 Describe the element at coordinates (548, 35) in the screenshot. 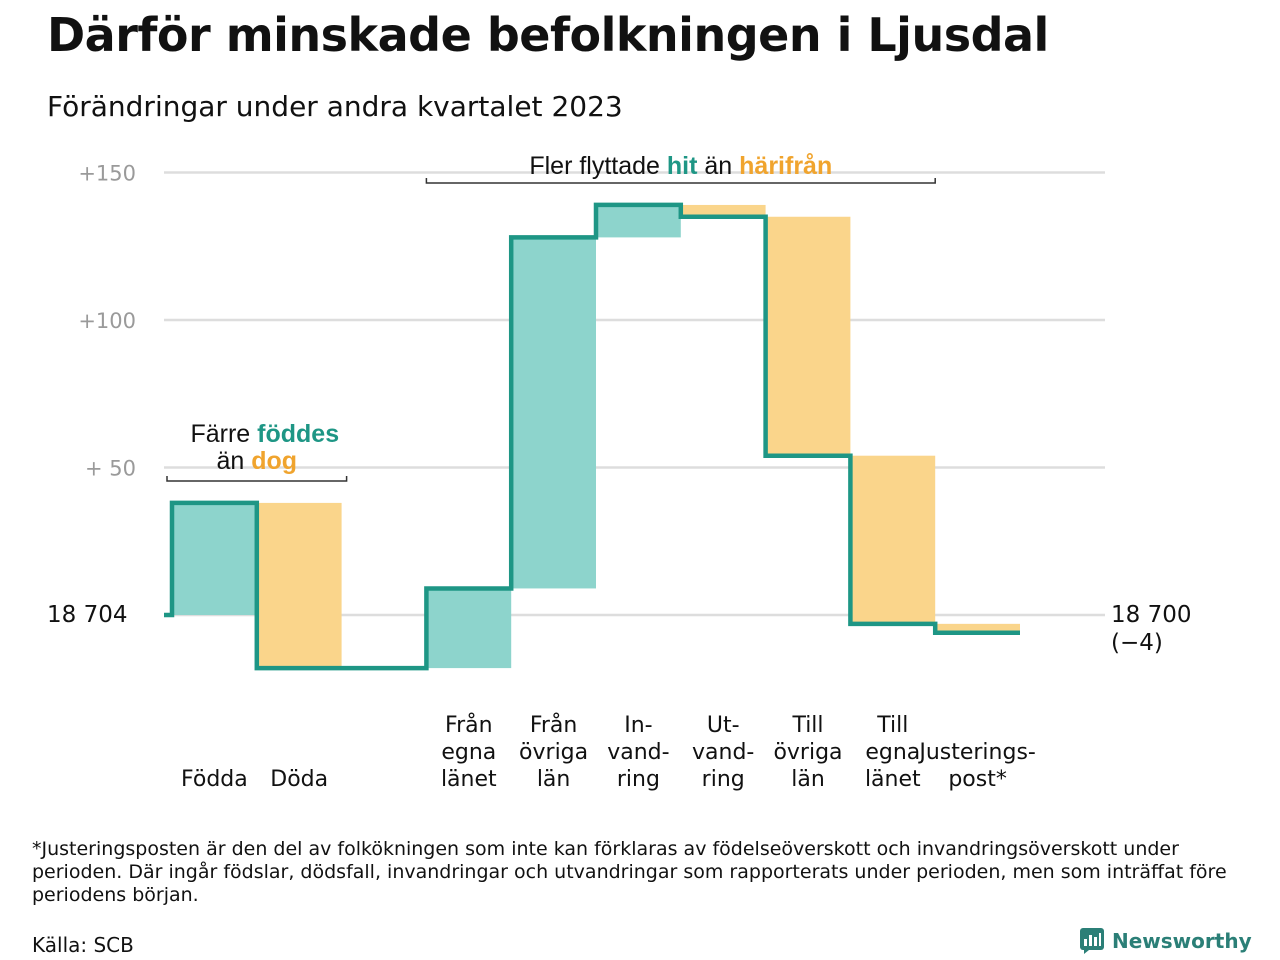

I see `chart-title: Därför minskade befolkningen i Ljusdal` at that location.